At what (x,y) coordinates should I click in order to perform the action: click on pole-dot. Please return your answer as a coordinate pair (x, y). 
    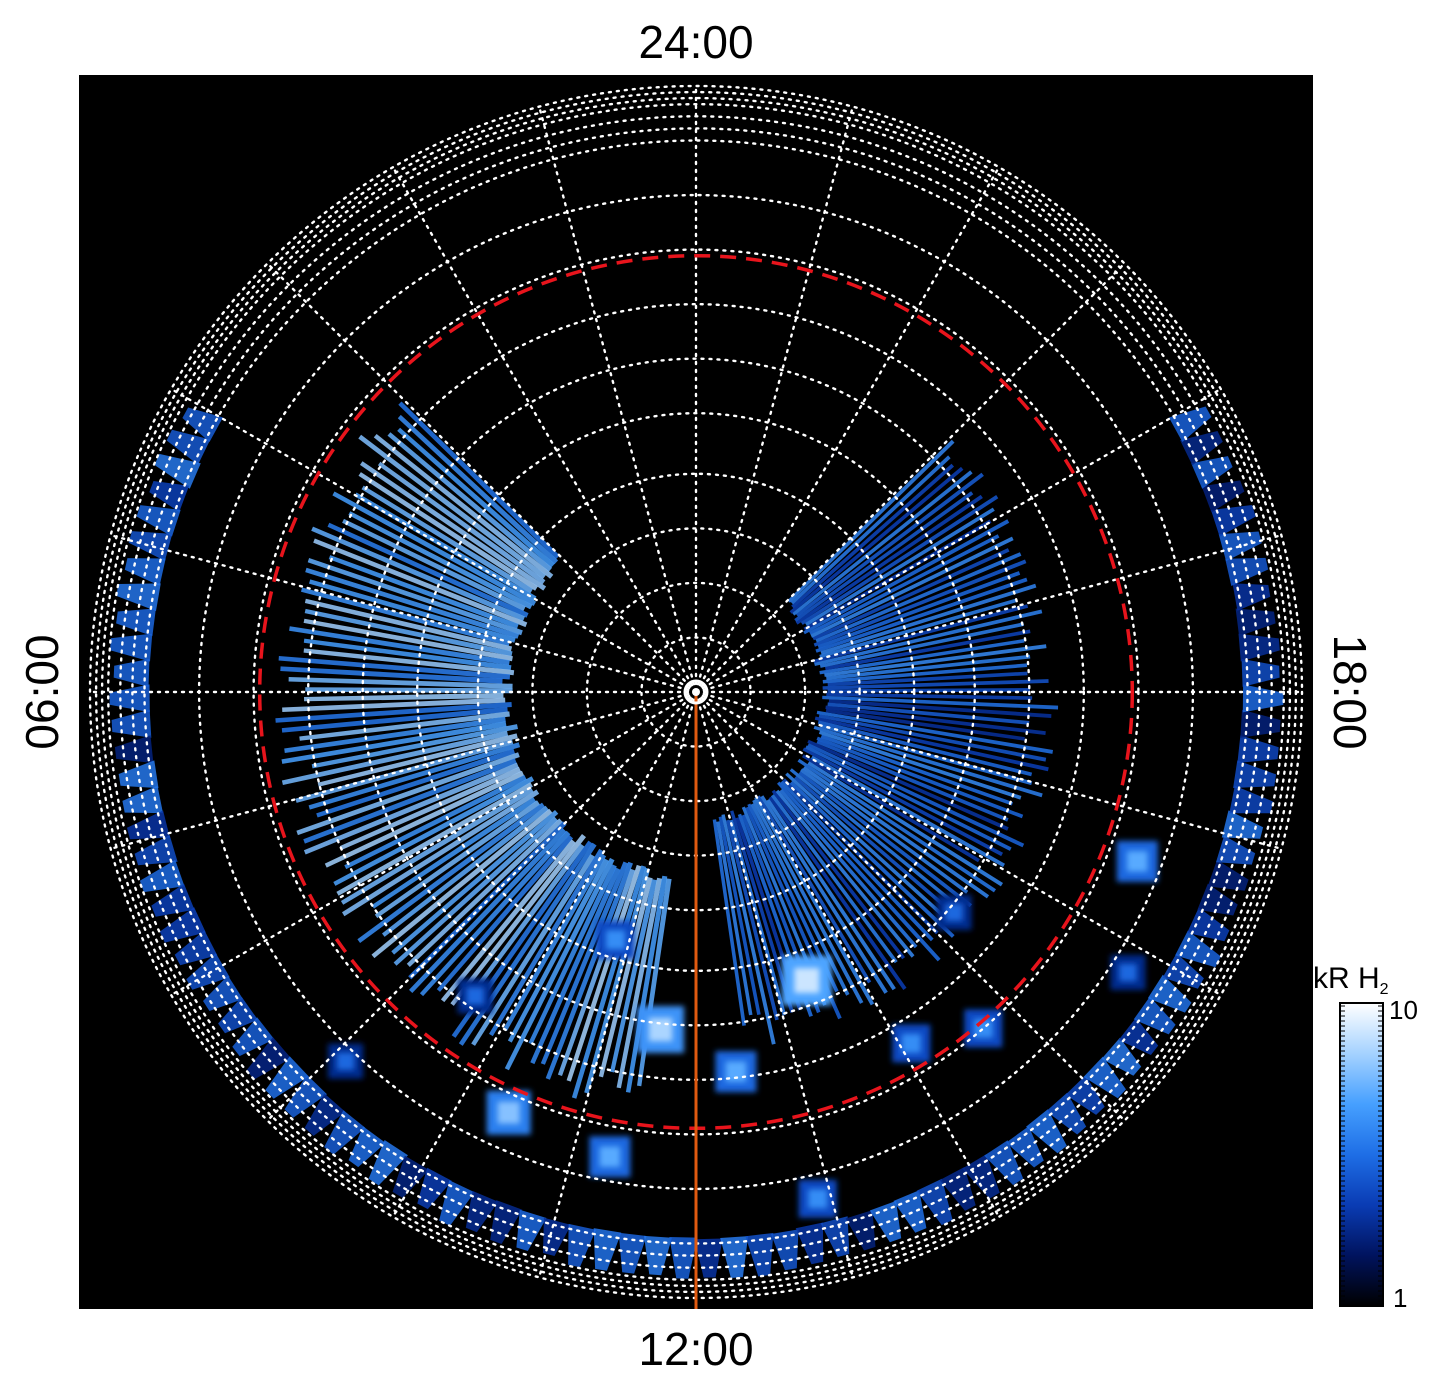
    Looking at the image, I should click on (696, 692).